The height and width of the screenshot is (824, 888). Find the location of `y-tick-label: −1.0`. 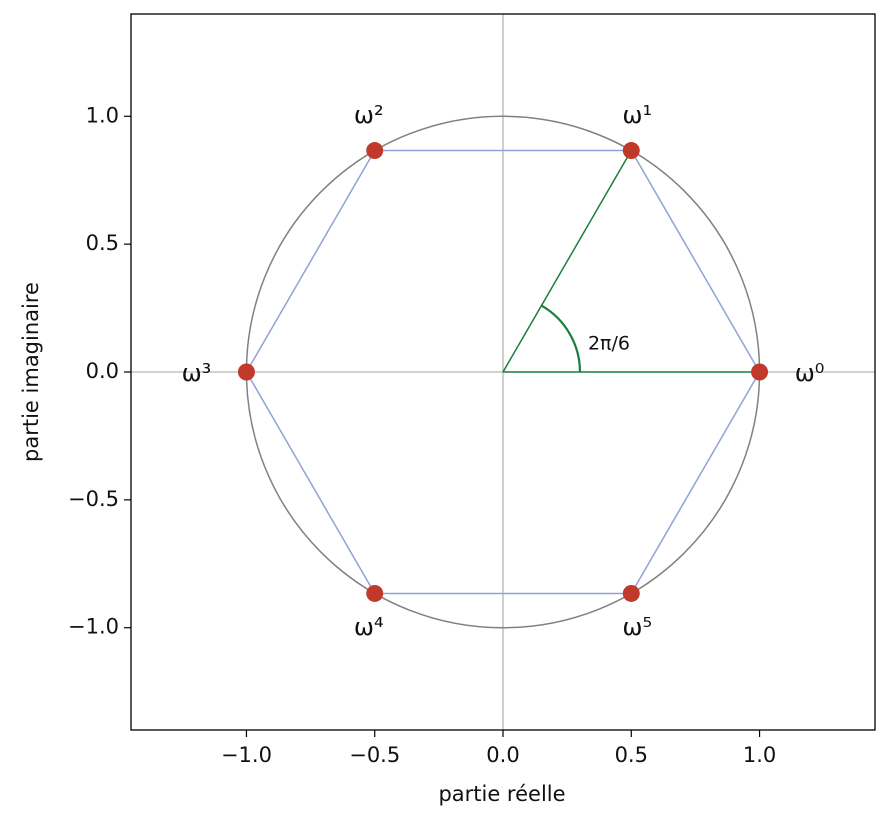

y-tick-label: −1.0 is located at coordinates (93, 627).